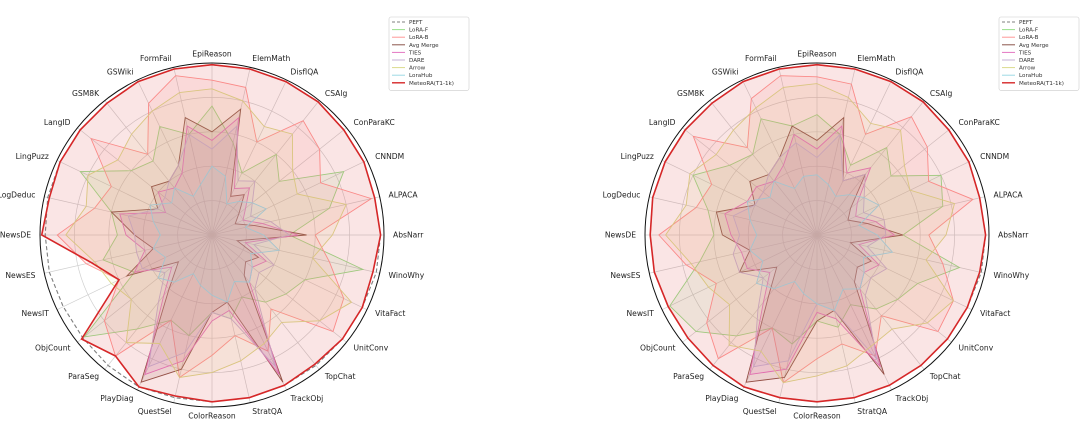 The height and width of the screenshot is (439, 1080). I want to click on series-dare, so click(209, 246).